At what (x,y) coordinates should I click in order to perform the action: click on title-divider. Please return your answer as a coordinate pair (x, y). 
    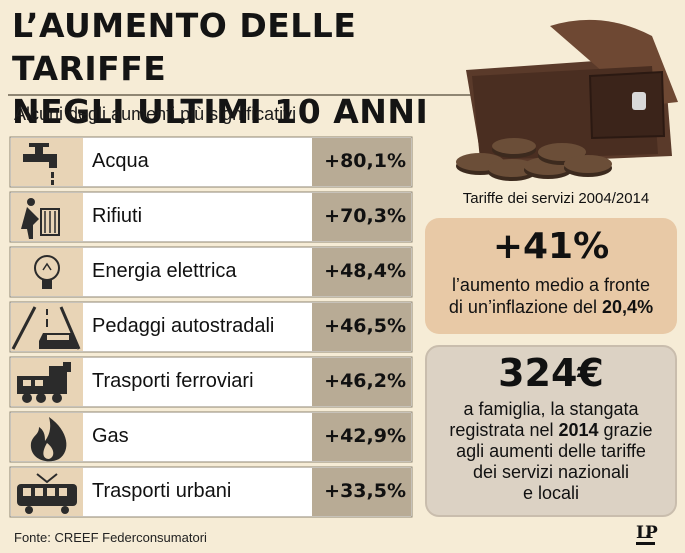
    Looking at the image, I should click on (243, 95).